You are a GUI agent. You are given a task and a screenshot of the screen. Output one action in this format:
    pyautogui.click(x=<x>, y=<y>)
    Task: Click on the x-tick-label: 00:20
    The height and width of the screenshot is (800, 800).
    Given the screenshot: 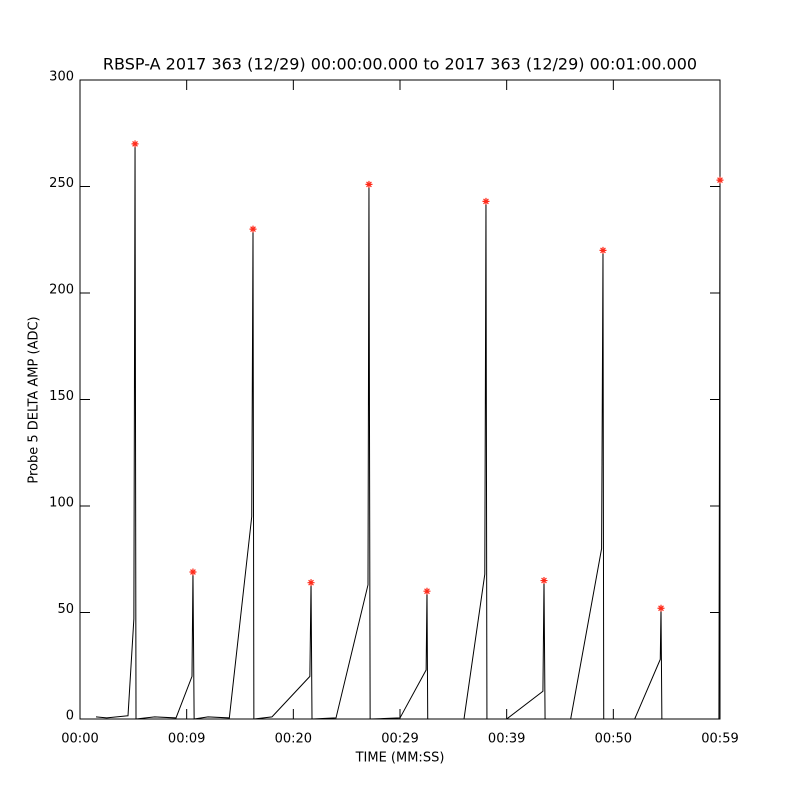 What is the action you would take?
    pyautogui.click(x=293, y=739)
    